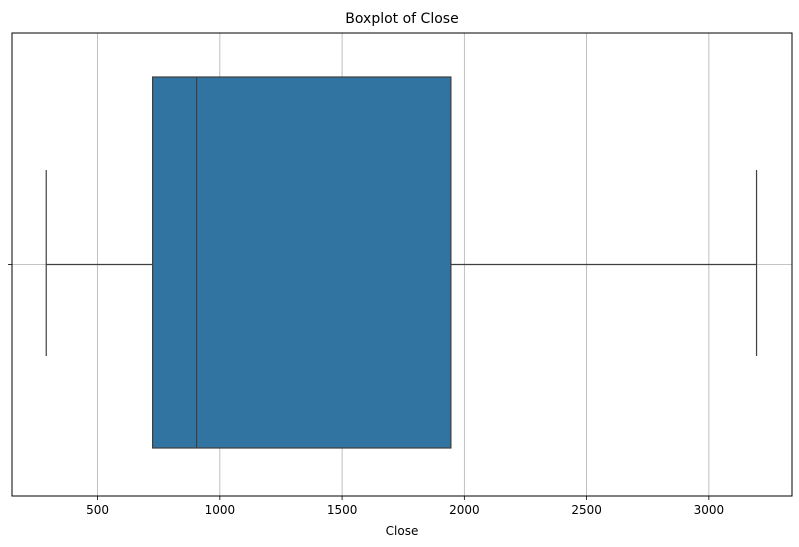  Describe the element at coordinates (402, 531) in the screenshot. I see `x-axis-title: Close` at that location.